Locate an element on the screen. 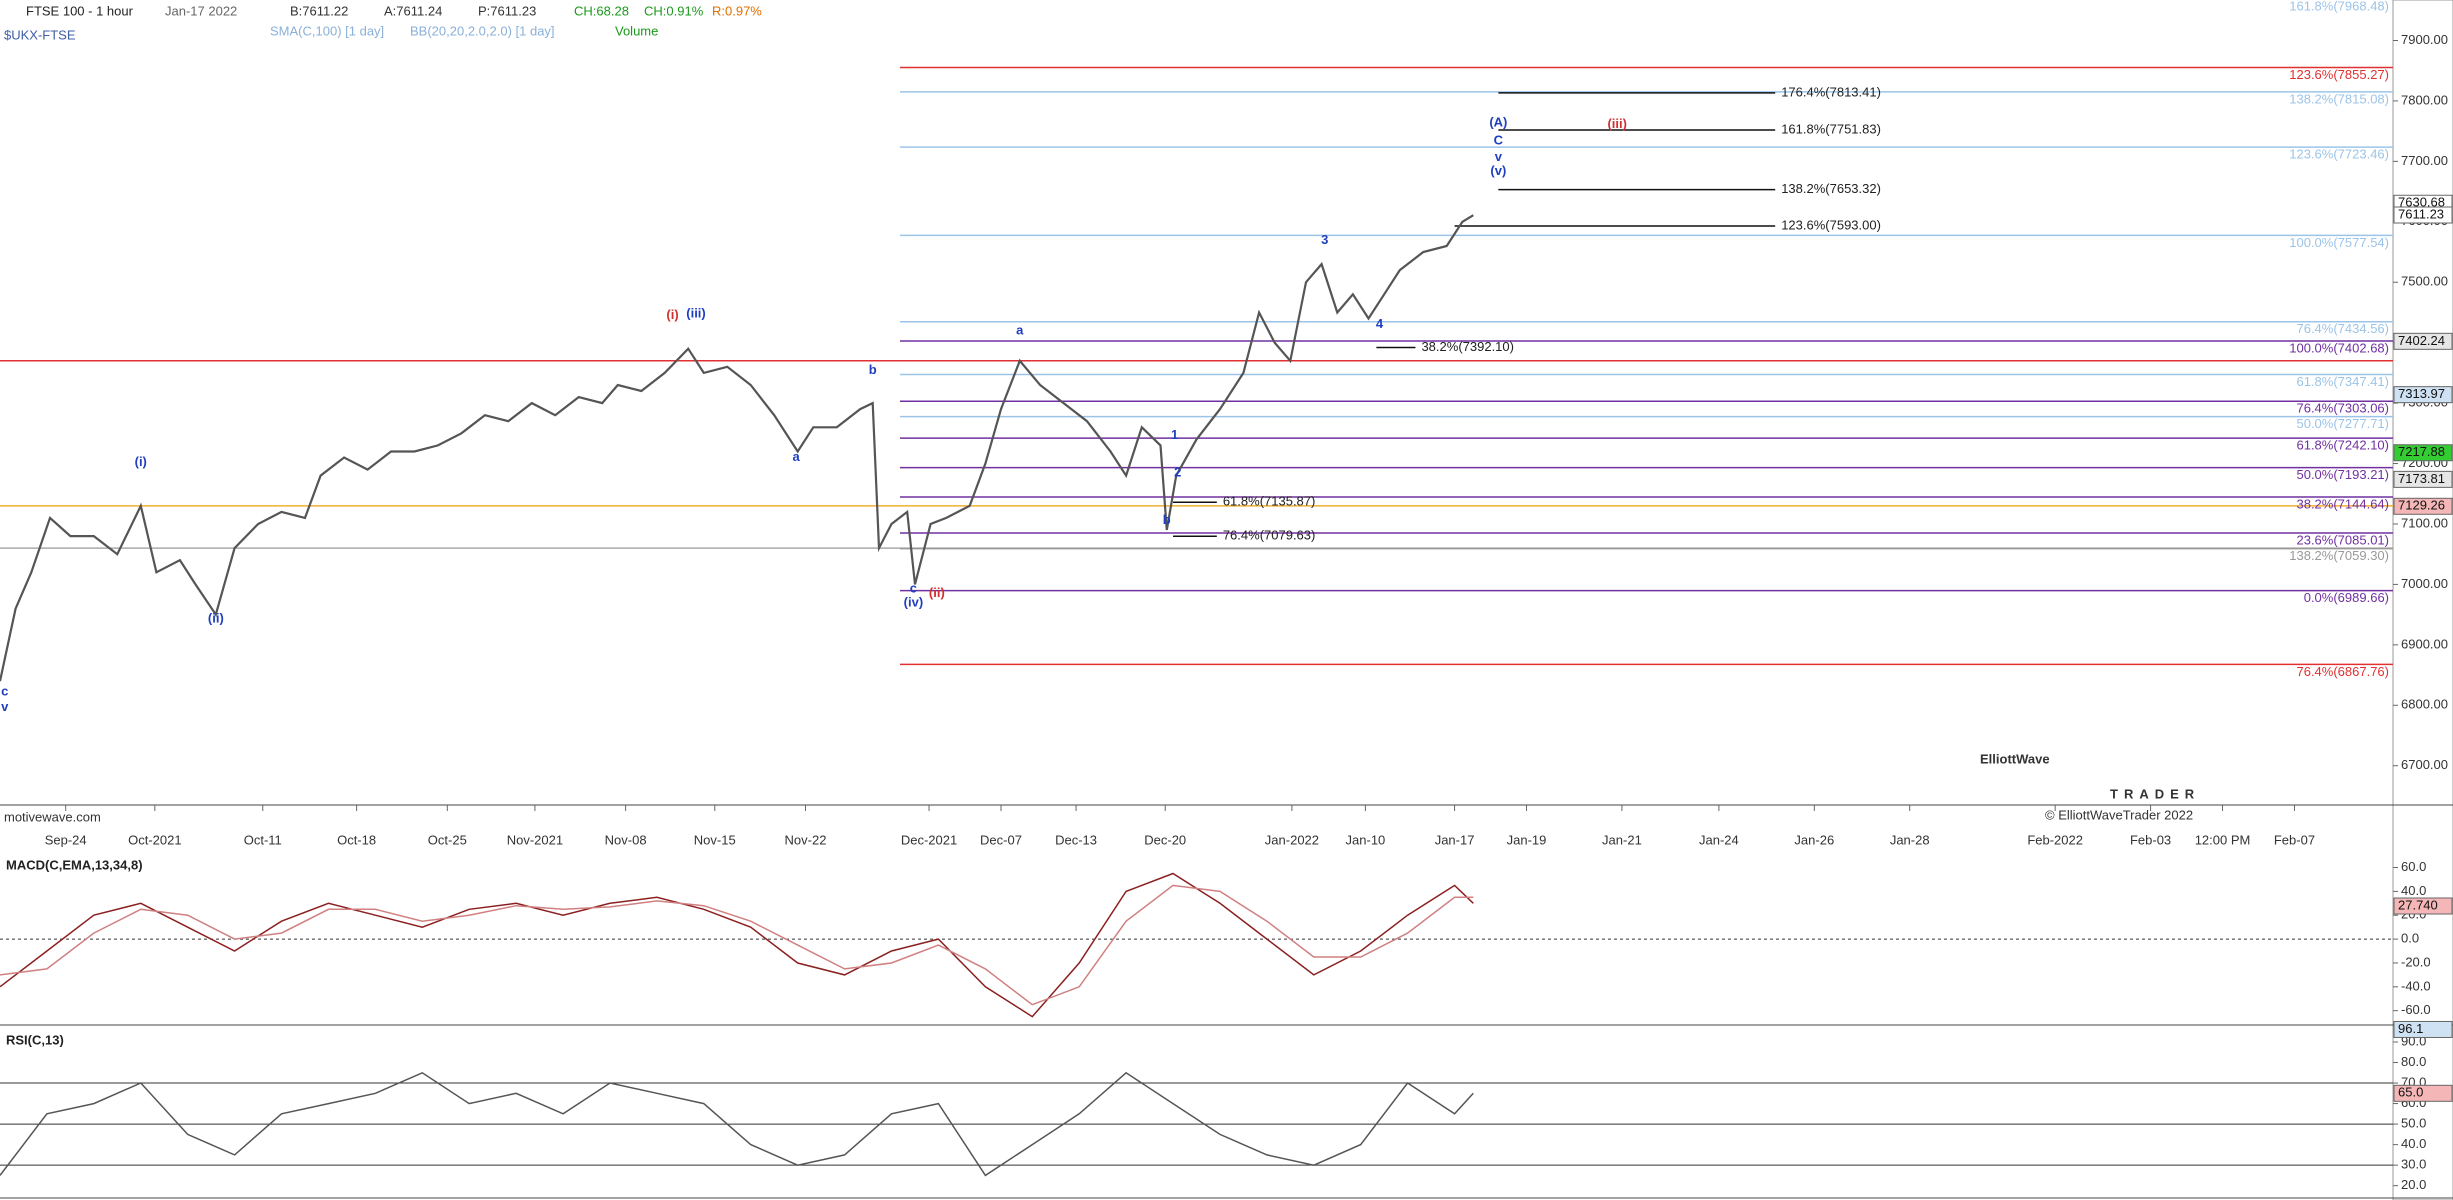 Image resolution: width=2453 pixels, height=1200 pixels. fib-label: 38.2%(7144.64) is located at coordinates (2342, 503).